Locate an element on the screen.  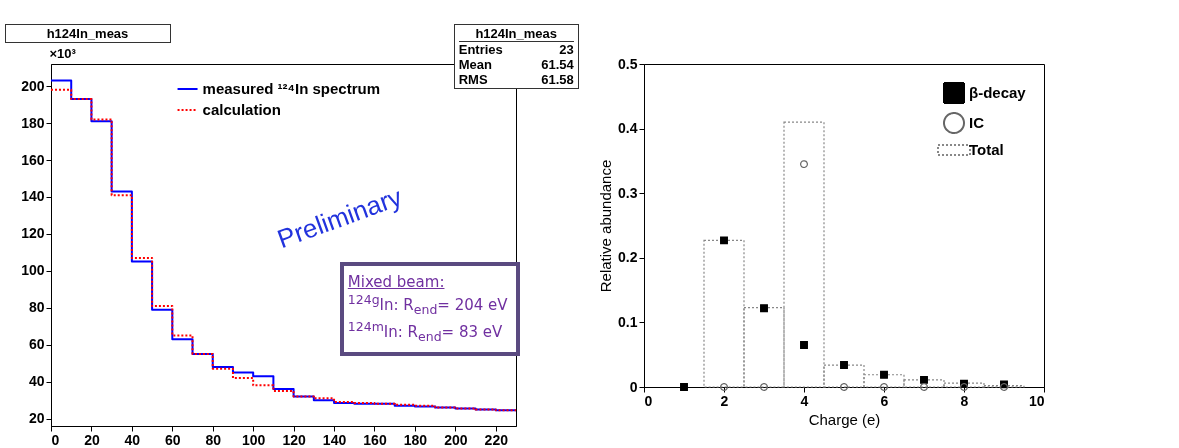
x-tick-label: 120 is located at coordinates (294, 439).